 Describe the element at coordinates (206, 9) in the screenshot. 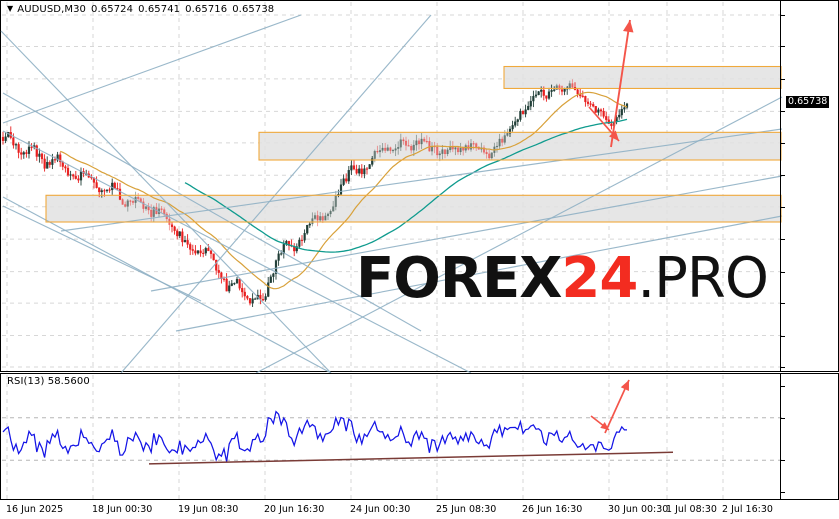

I see `quote-low: 0.65716` at that location.